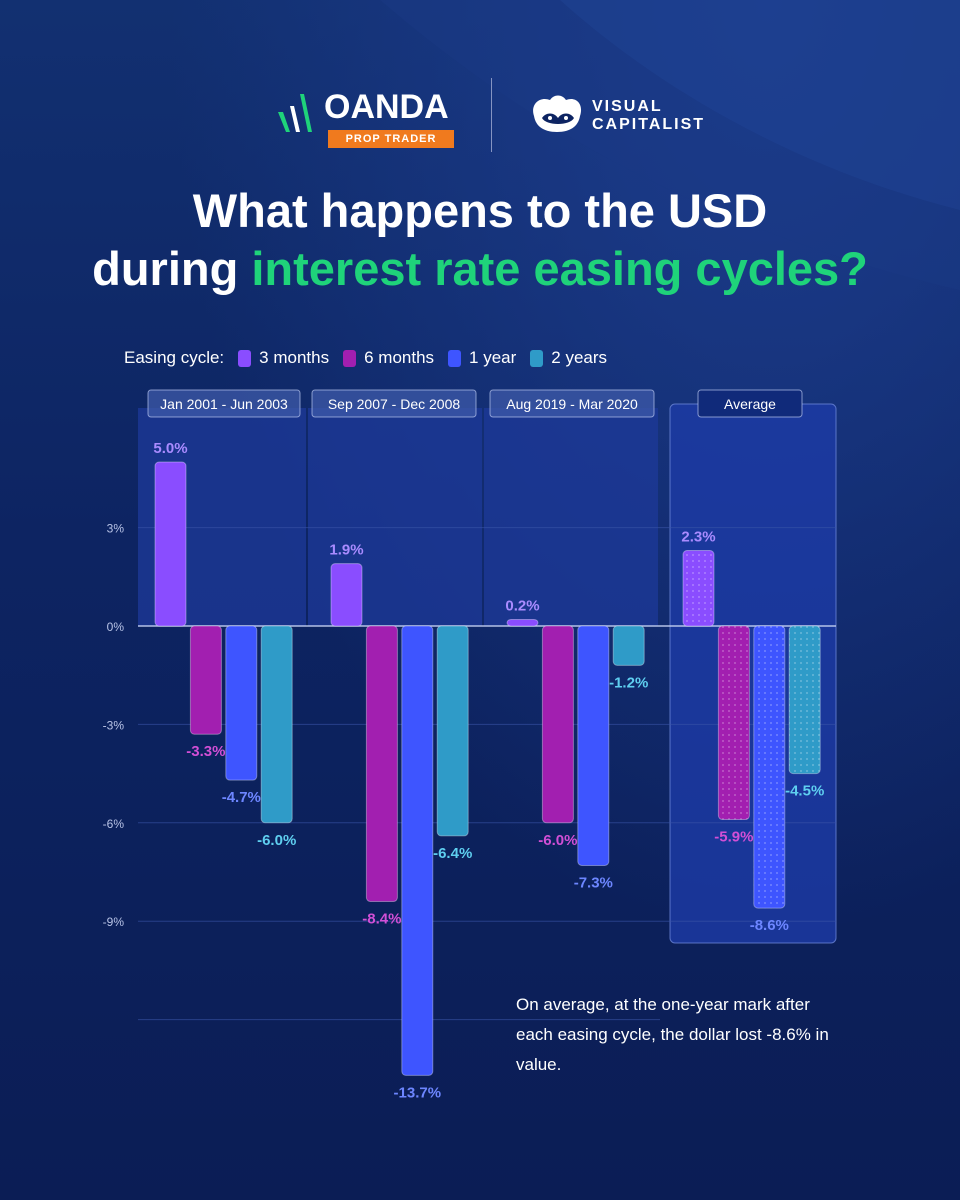 The height and width of the screenshot is (1200, 960). Describe the element at coordinates (559, 268) in the screenshot. I see `title-line2-accent: interest rate easing cycles?` at that location.